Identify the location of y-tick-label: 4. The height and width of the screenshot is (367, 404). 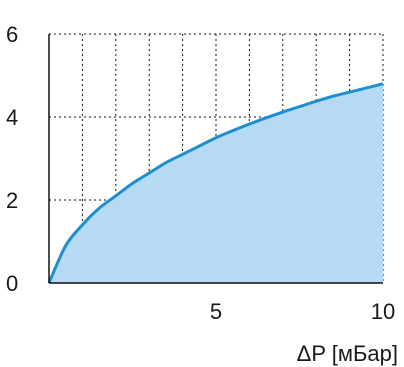
(12, 117).